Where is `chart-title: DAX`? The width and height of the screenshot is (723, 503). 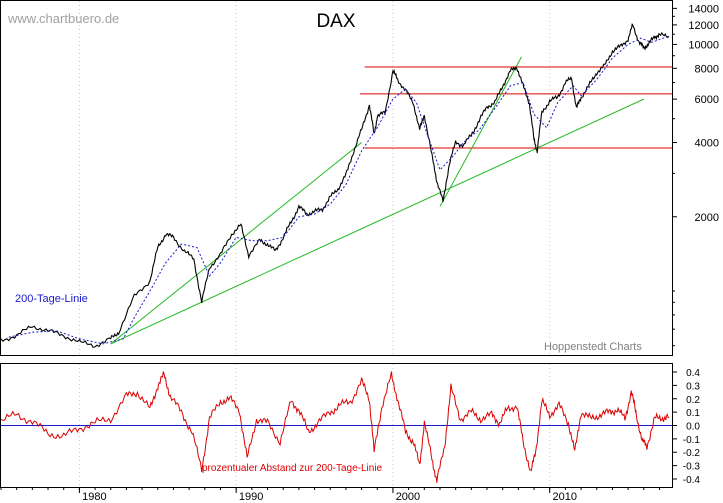
chart-title: DAX is located at coordinates (335, 21).